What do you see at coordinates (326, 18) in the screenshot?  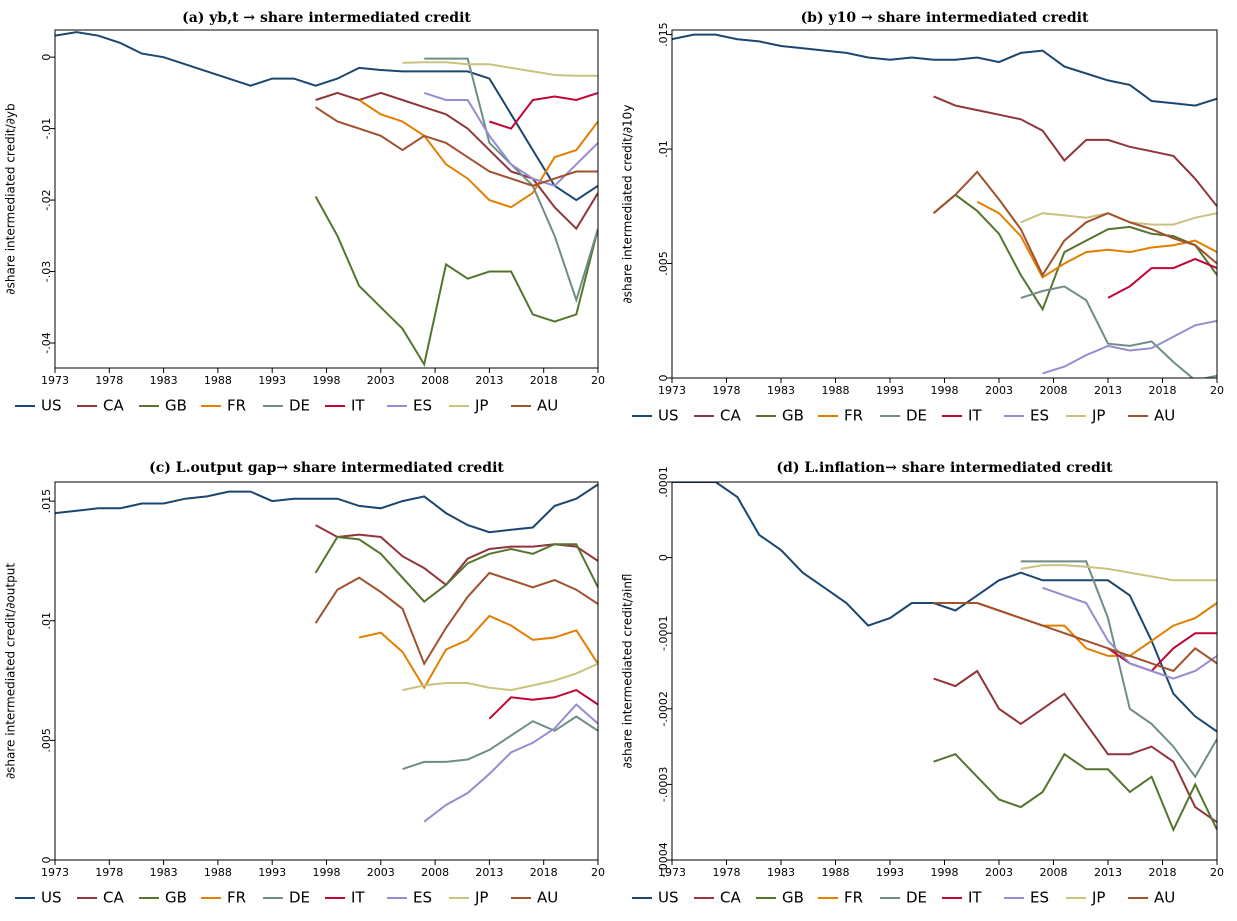 I see `panel-title: (a) yb,t → share intermediated credit` at bounding box center [326, 18].